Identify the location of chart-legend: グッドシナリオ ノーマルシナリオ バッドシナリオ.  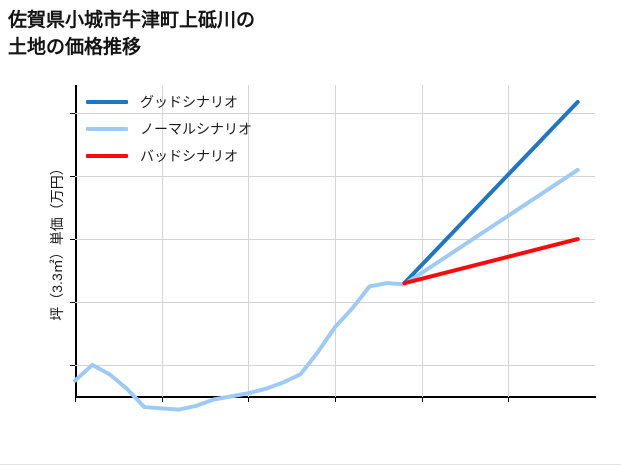
(201, 128).